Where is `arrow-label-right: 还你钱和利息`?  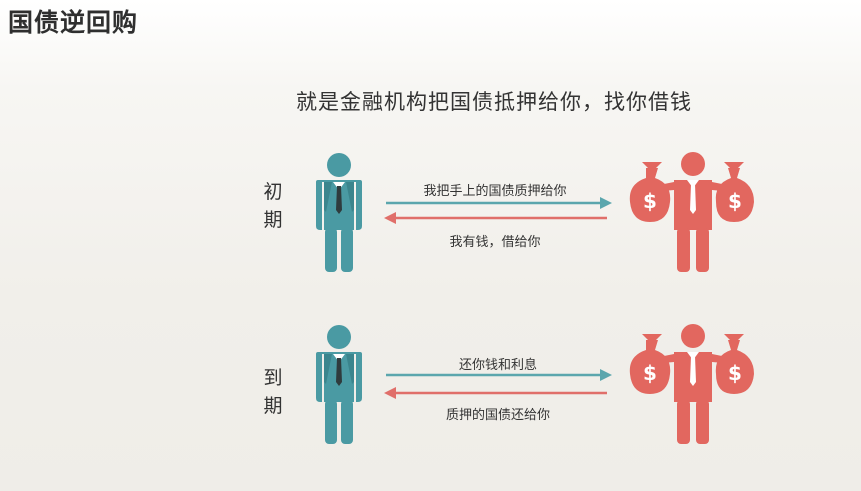 arrow-label-right: 还你钱和利息 is located at coordinates (497, 365).